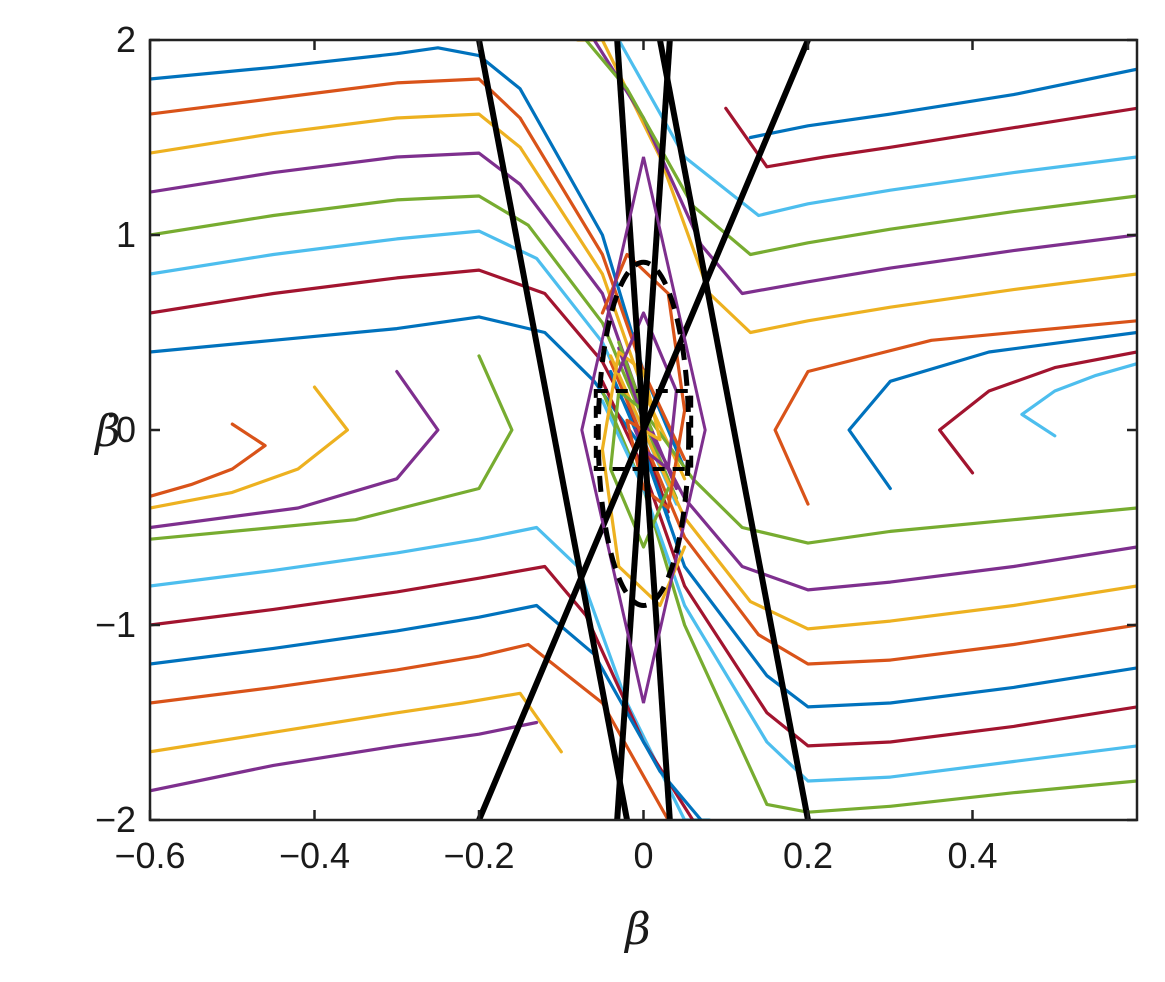 The width and height of the screenshot is (1165, 982). What do you see at coordinates (115, 819) in the screenshot?
I see `y-tick-label: −2` at bounding box center [115, 819].